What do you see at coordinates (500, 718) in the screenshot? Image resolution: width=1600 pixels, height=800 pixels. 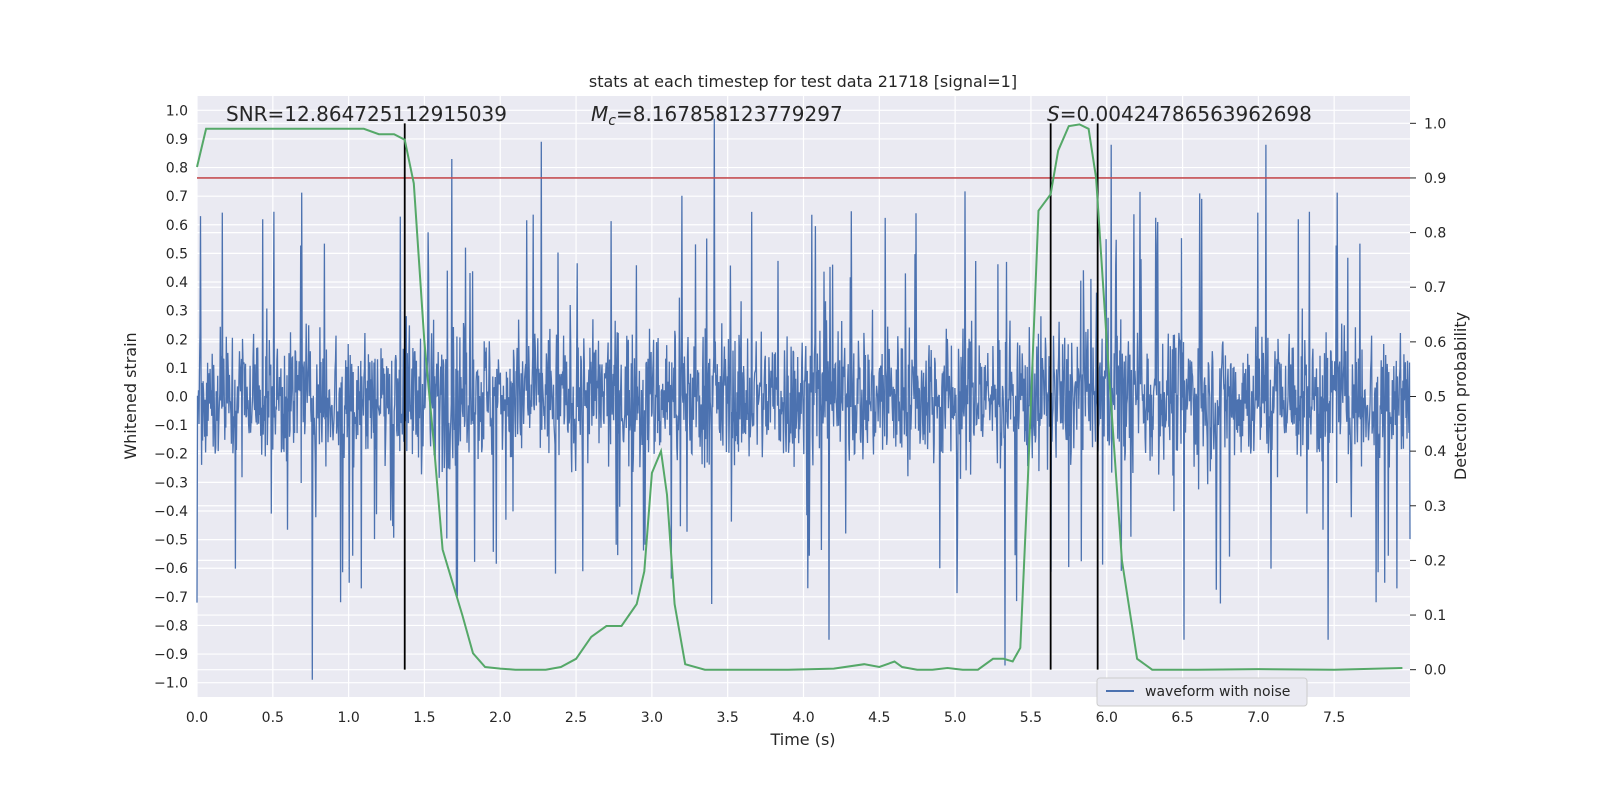 I see `x-tick-label-4: 2.0` at bounding box center [500, 718].